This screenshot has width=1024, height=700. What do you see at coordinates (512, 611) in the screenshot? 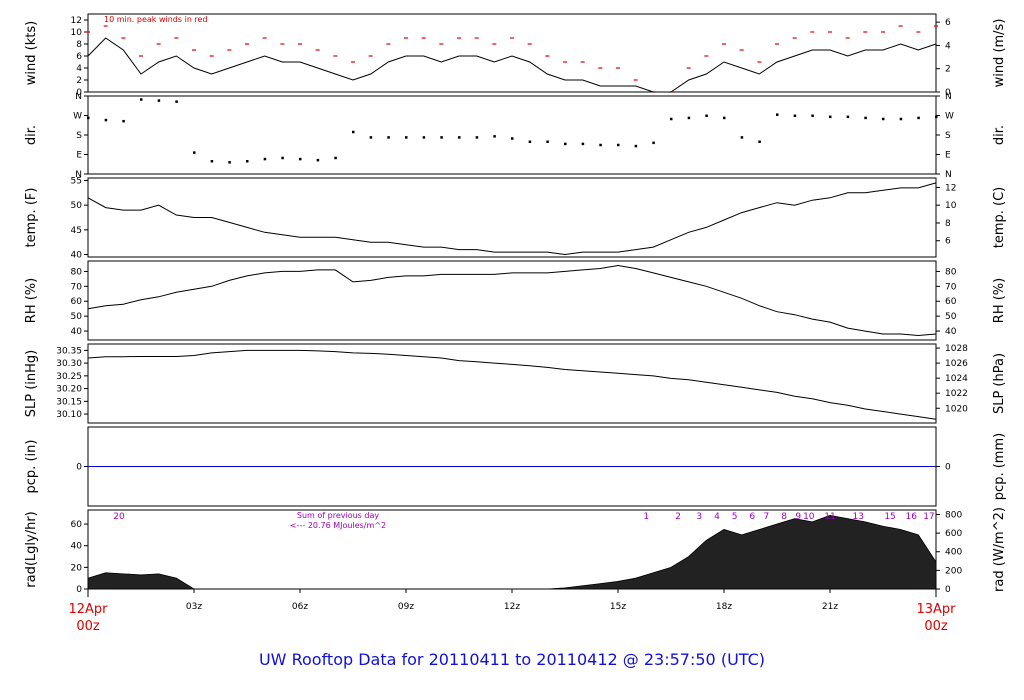
I see `time-axis: 03z 06z 09z 12z 15z 18z 21z 12Apr 00z 13Apr 00z` at bounding box center [512, 611].